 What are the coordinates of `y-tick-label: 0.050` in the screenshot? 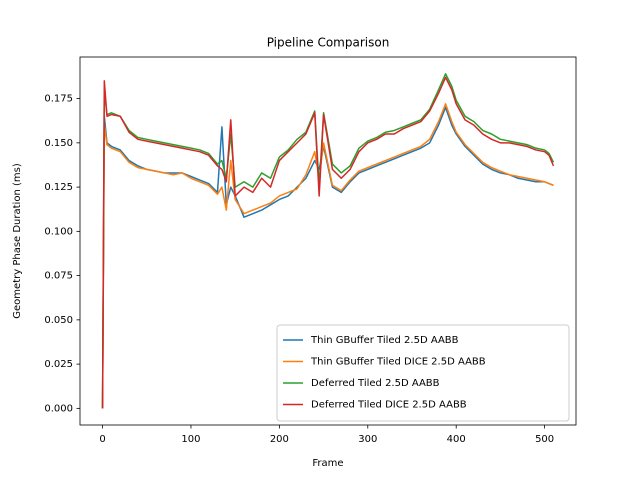 It's located at (58, 320).